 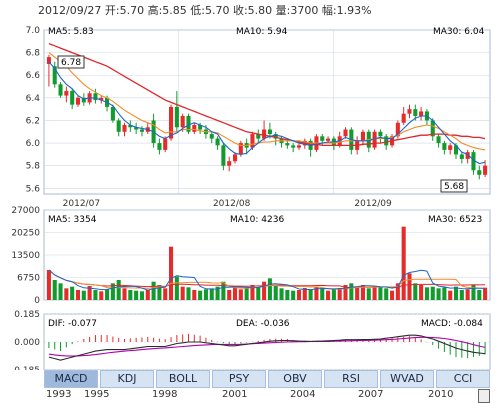 I want to click on date-tick-label: 2012/07, so click(x=81, y=204).